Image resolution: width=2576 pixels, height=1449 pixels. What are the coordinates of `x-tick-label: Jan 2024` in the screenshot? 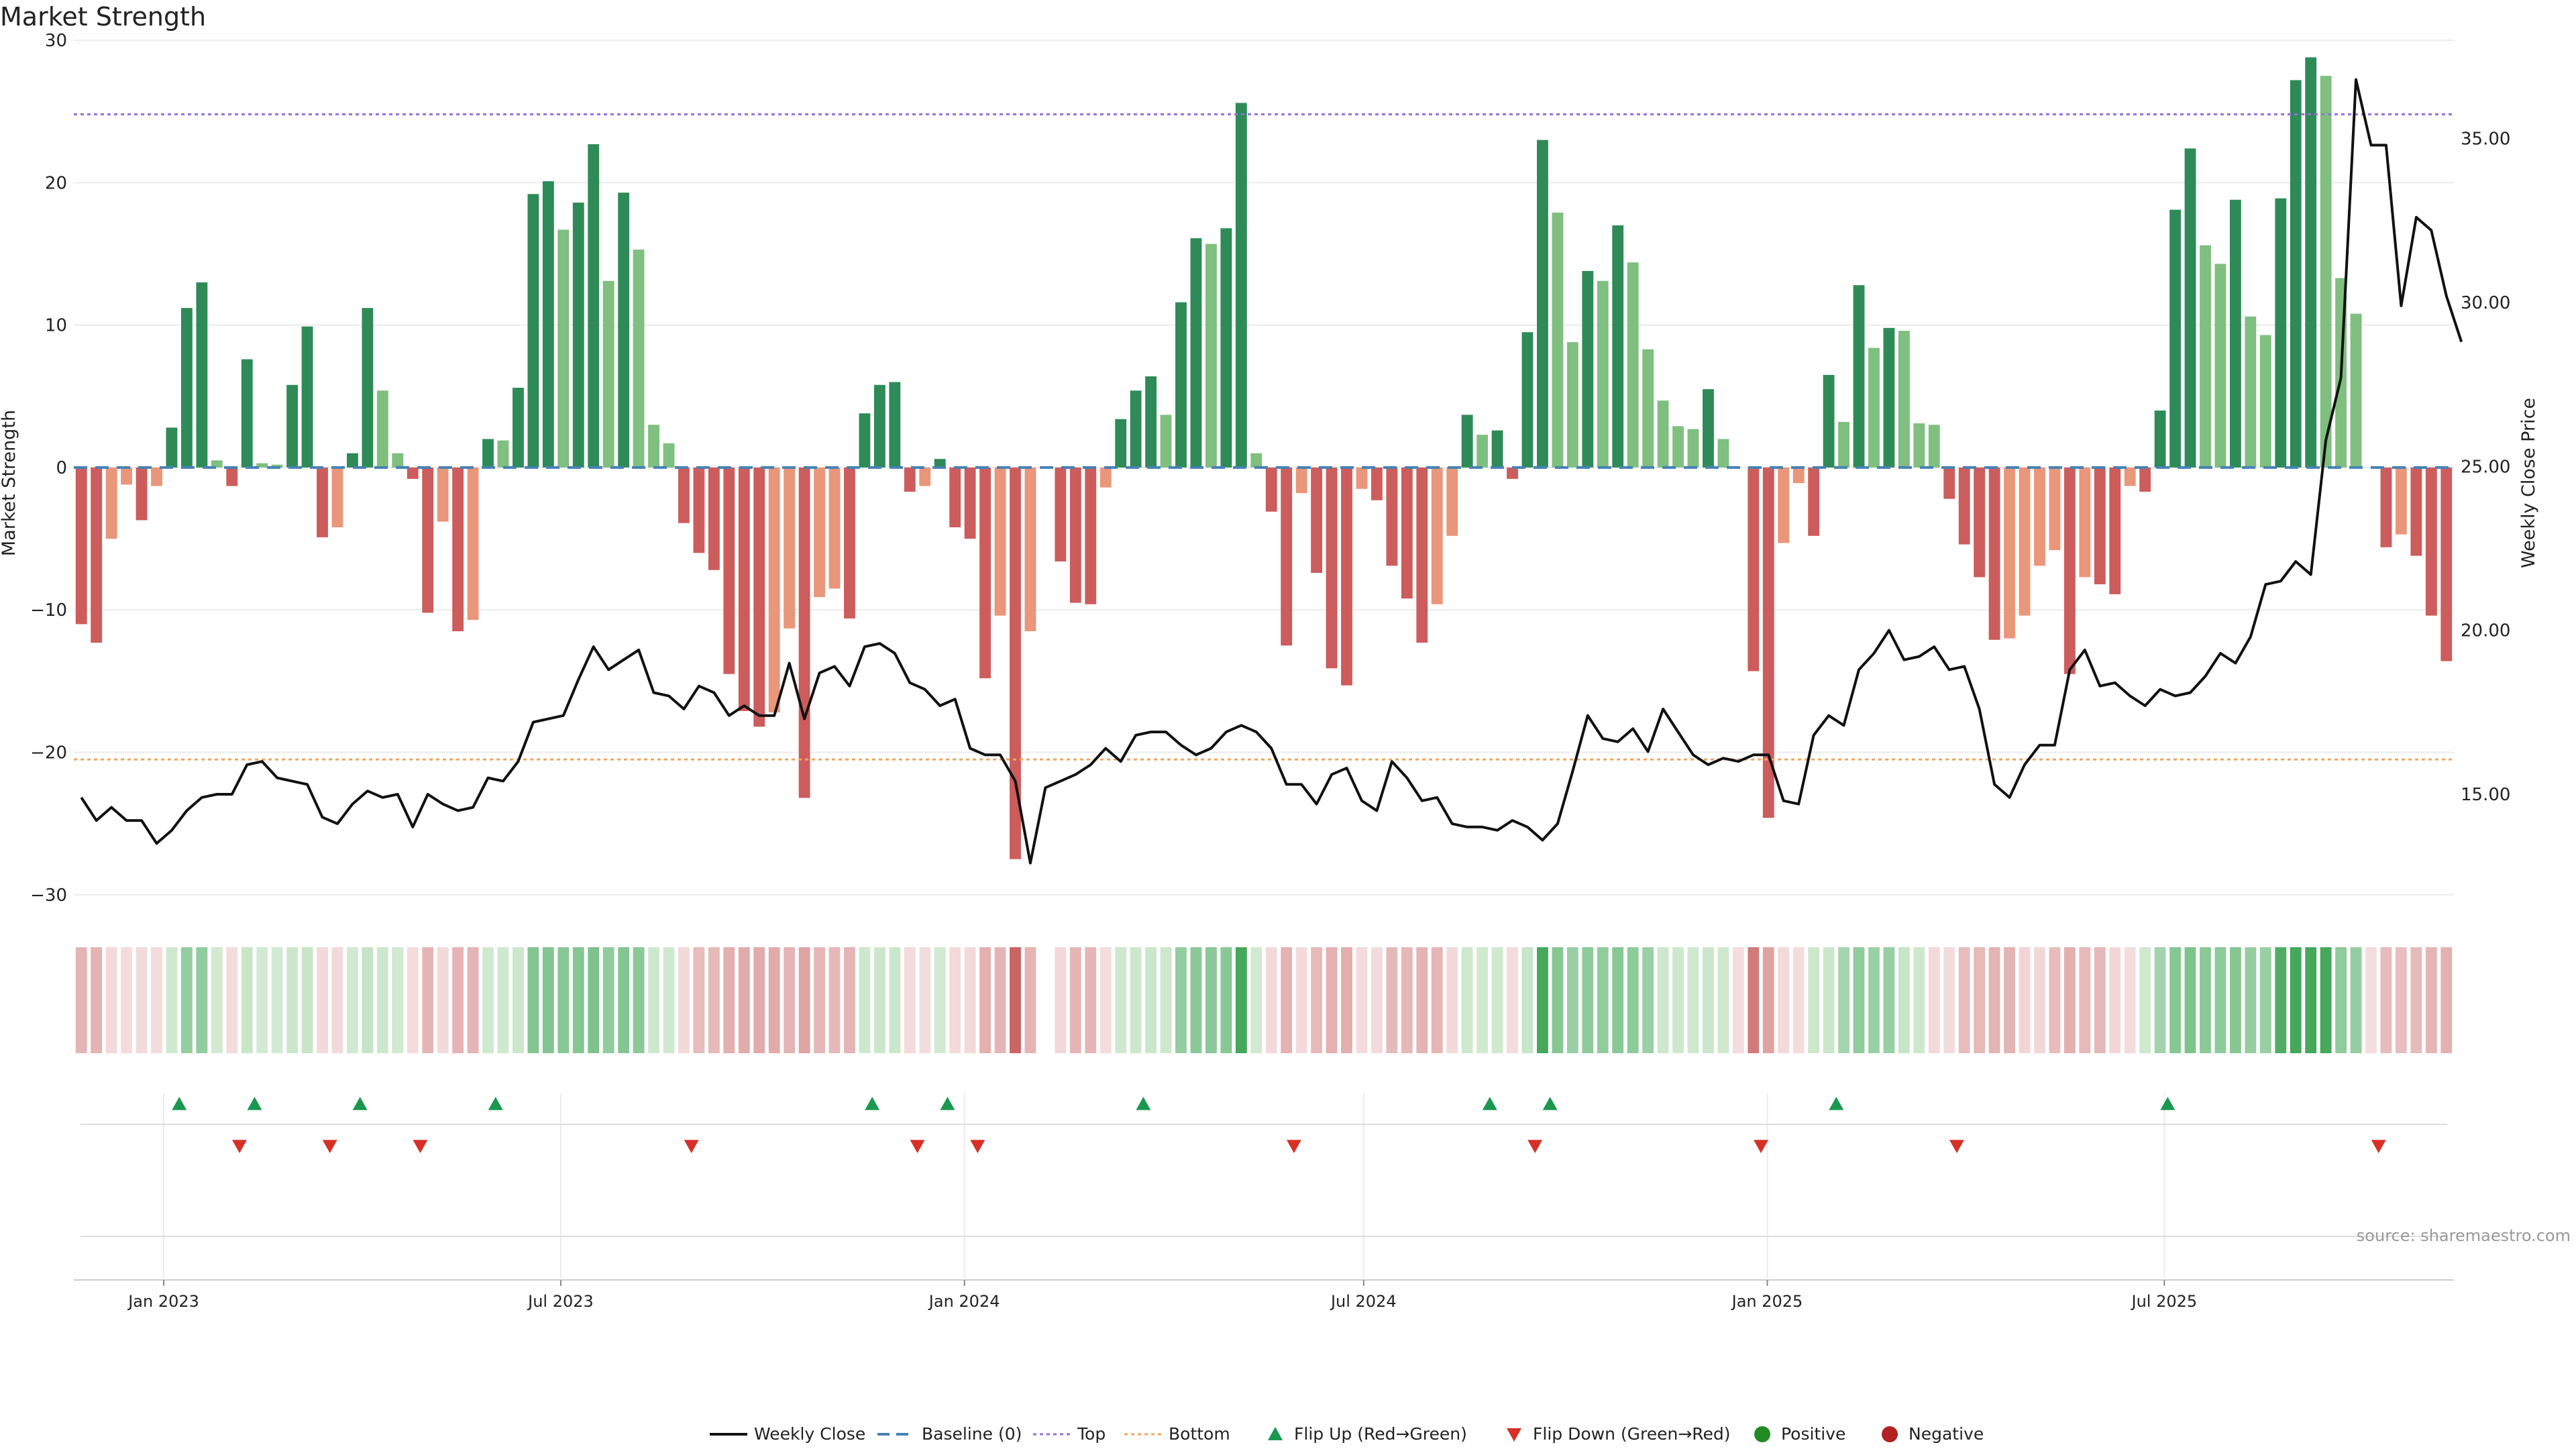 It's located at (964, 1301).